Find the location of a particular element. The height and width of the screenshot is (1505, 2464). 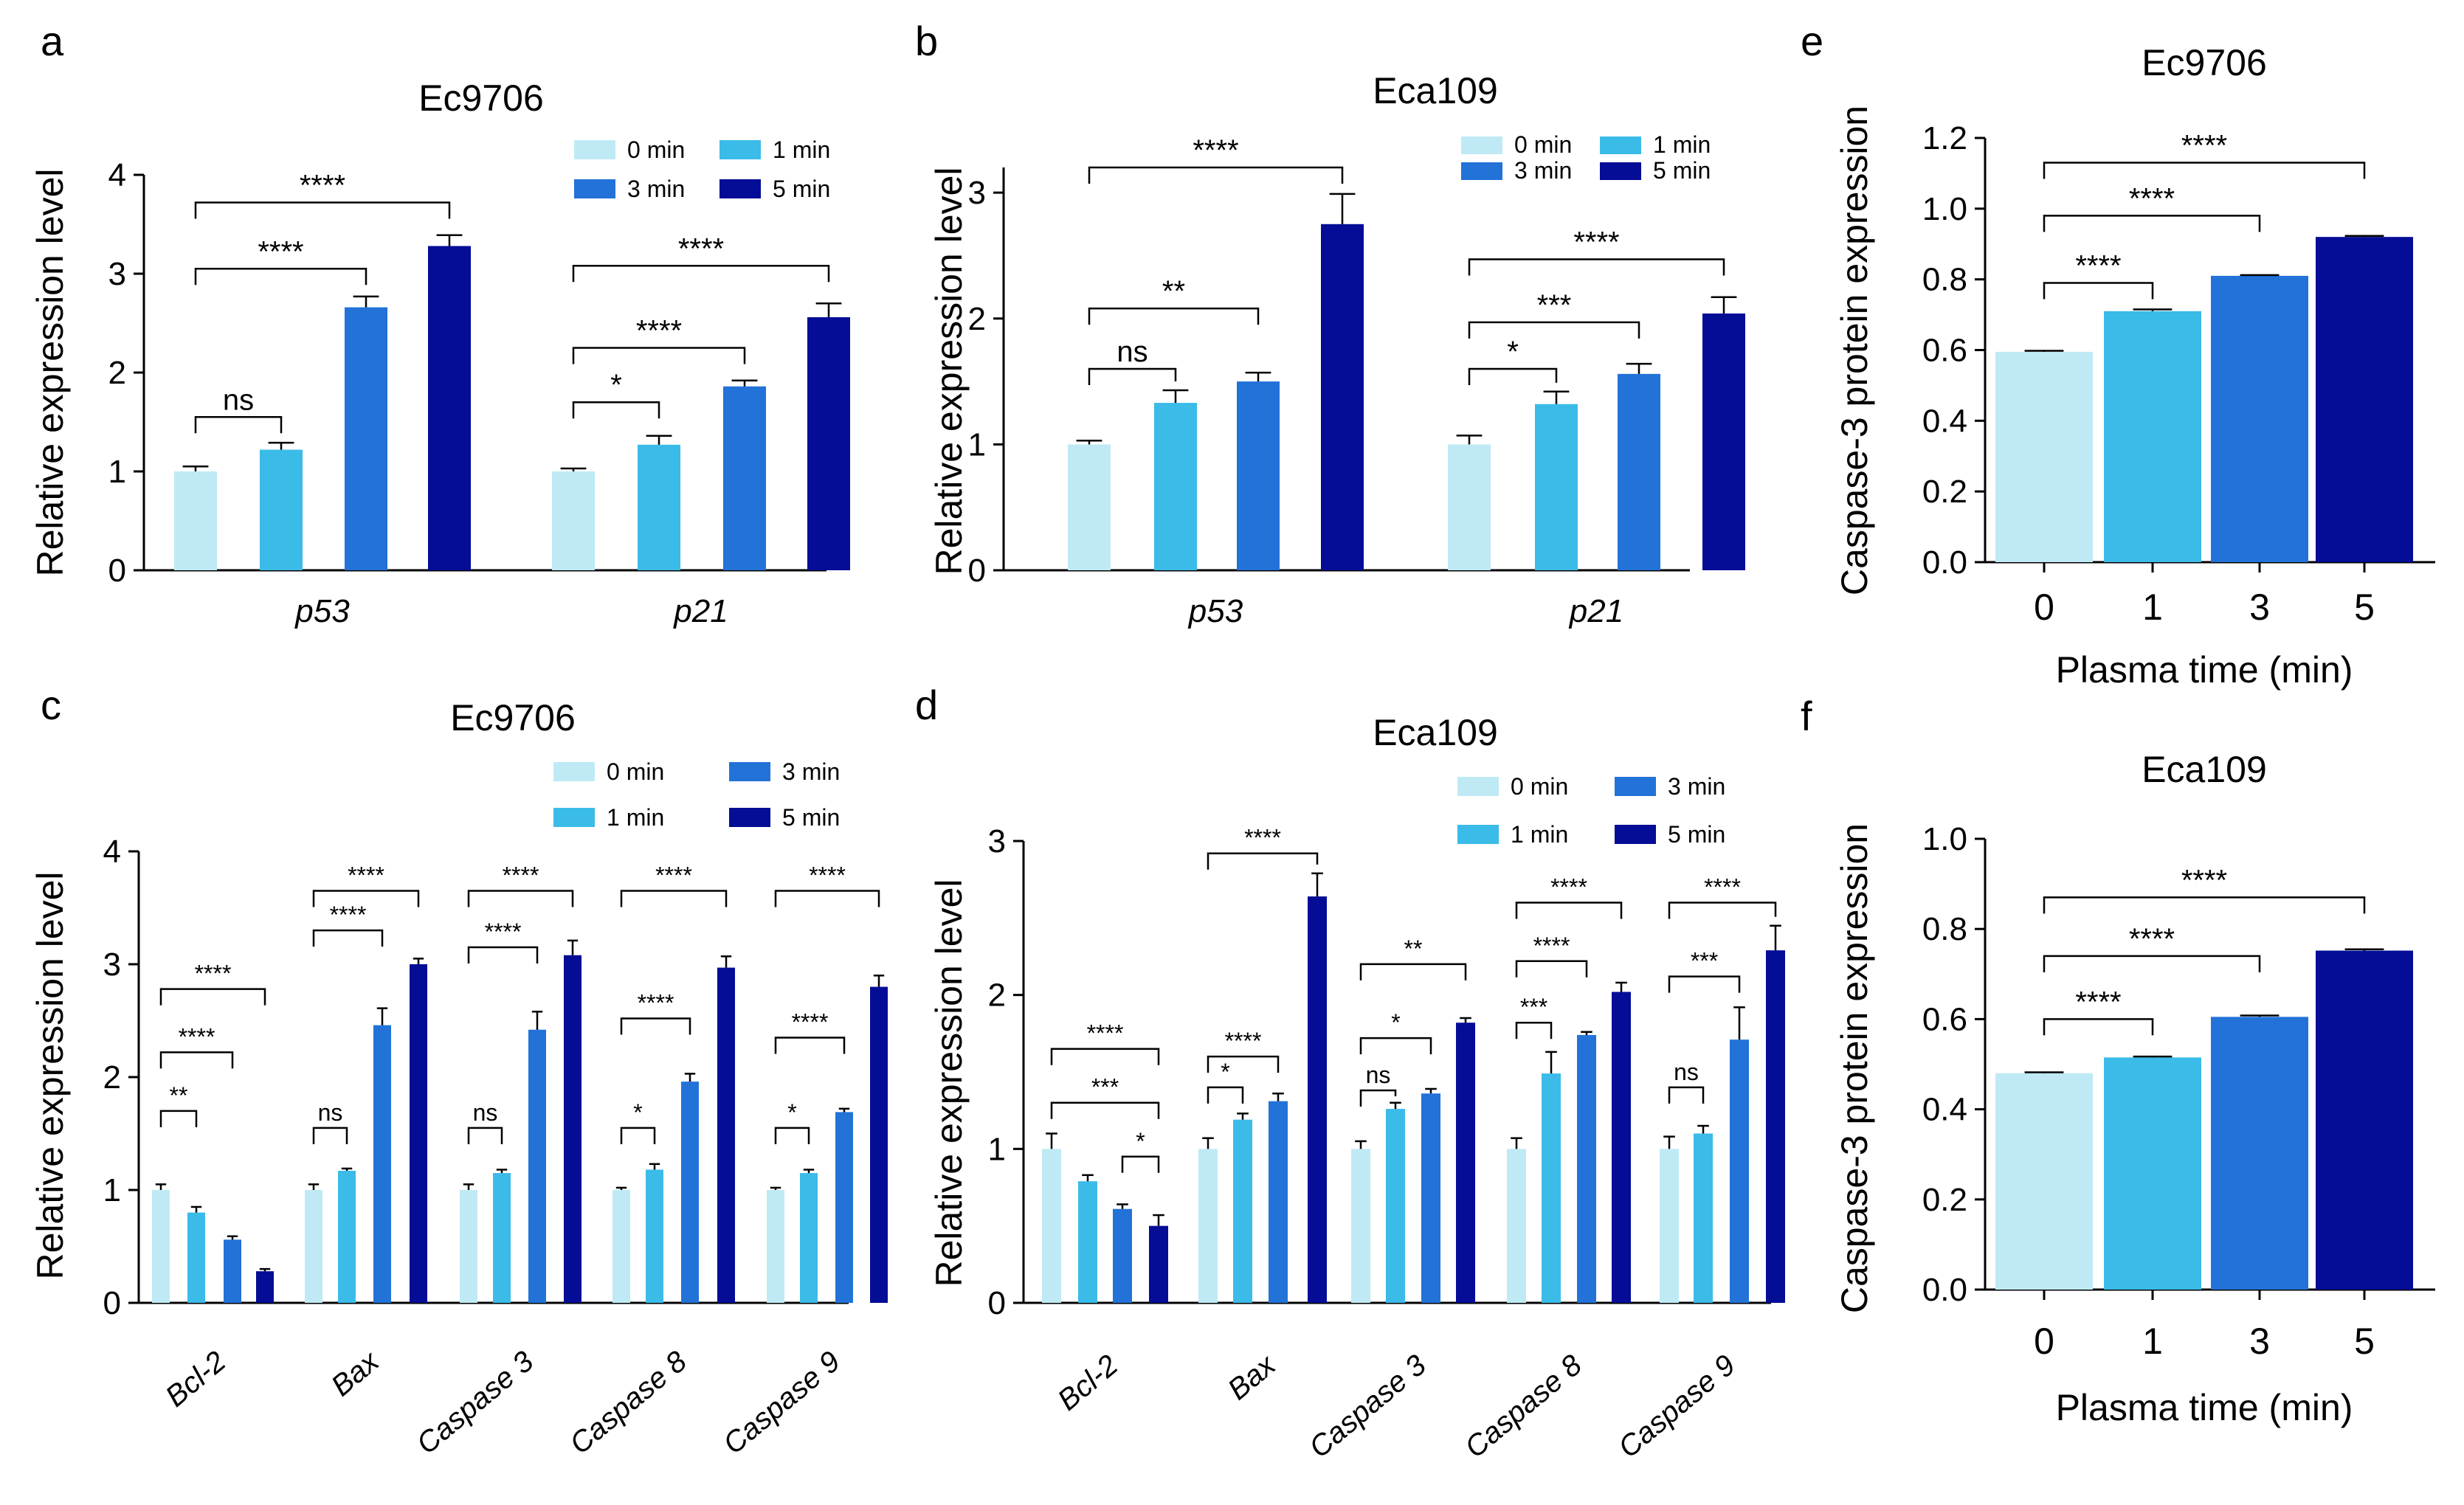

y-tick-label: 0 is located at coordinates (117, 571).